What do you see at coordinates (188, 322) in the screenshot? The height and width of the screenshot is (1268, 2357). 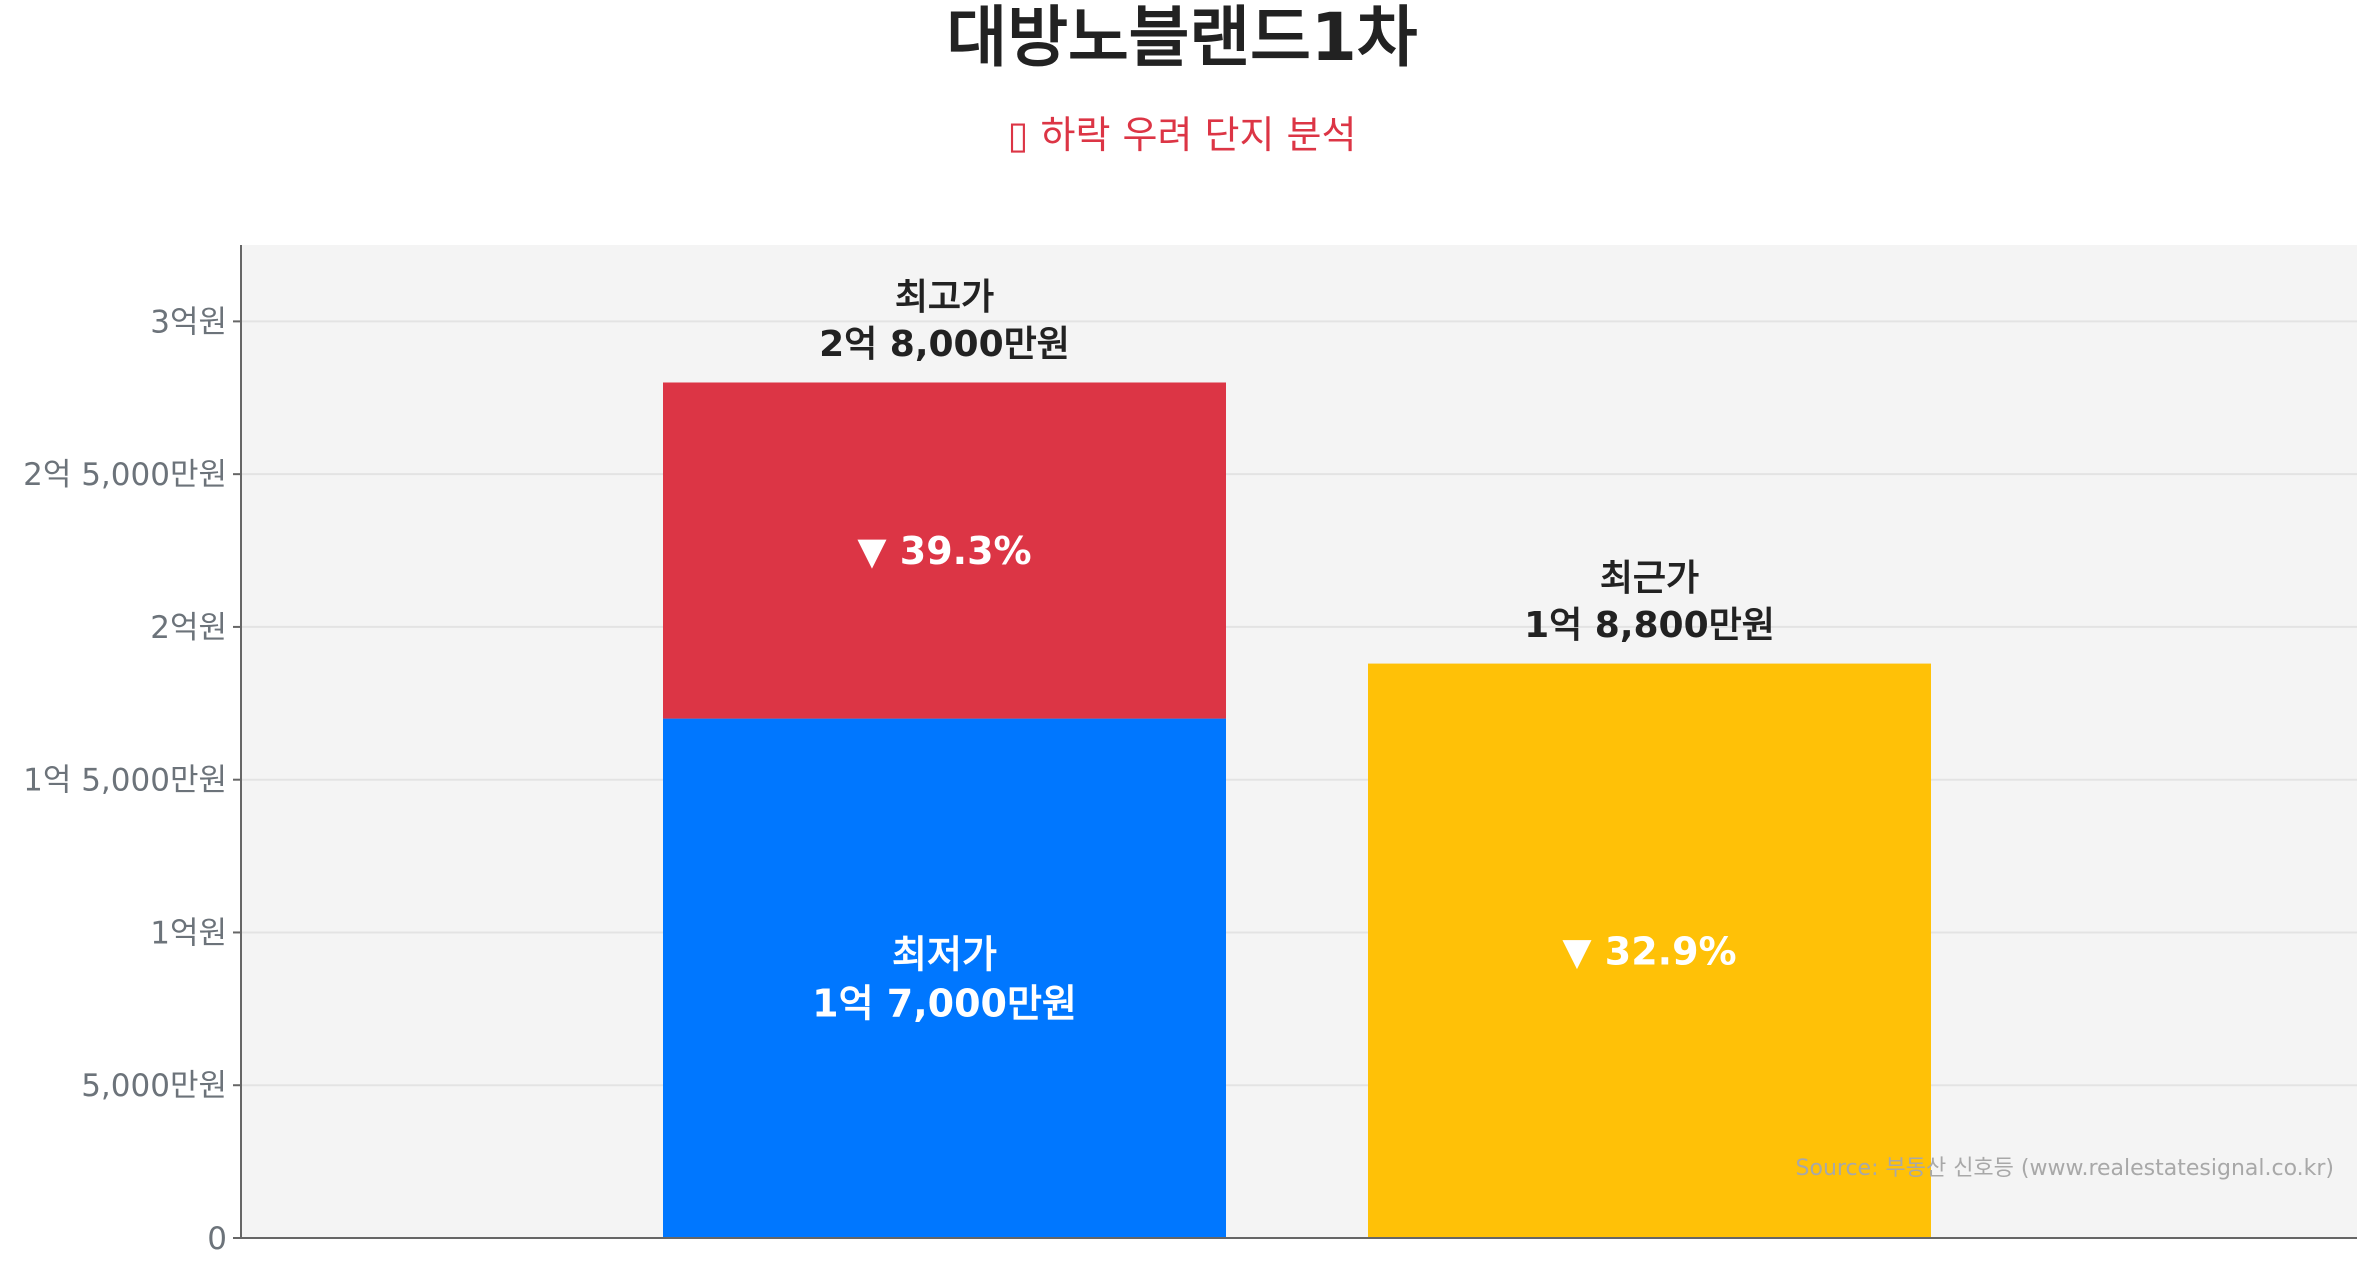 I see `y-tick-label: 3억원` at bounding box center [188, 322].